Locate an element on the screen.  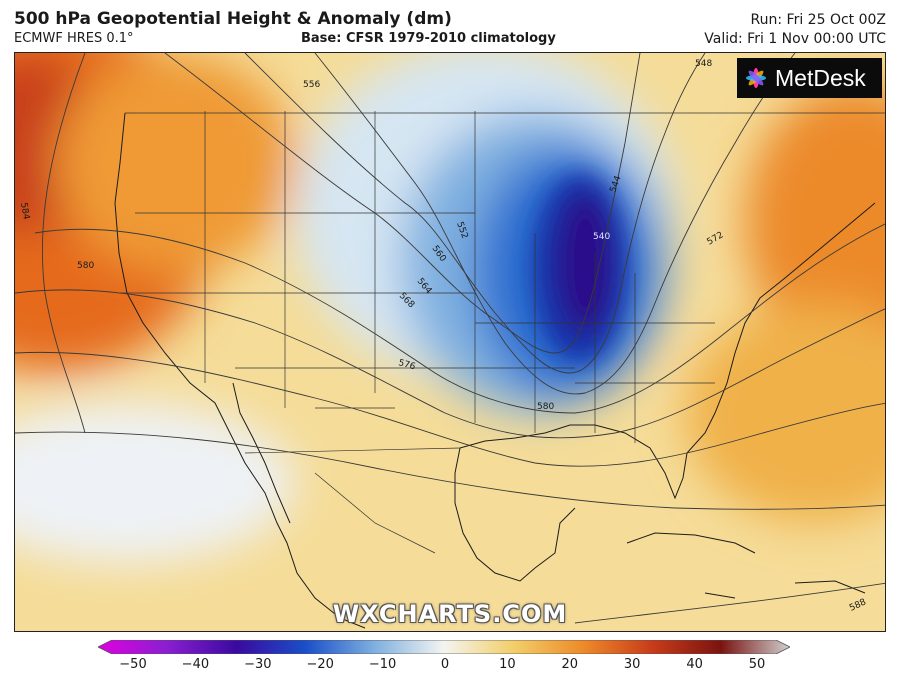
contour-label: 576 is located at coordinates (406, 365).